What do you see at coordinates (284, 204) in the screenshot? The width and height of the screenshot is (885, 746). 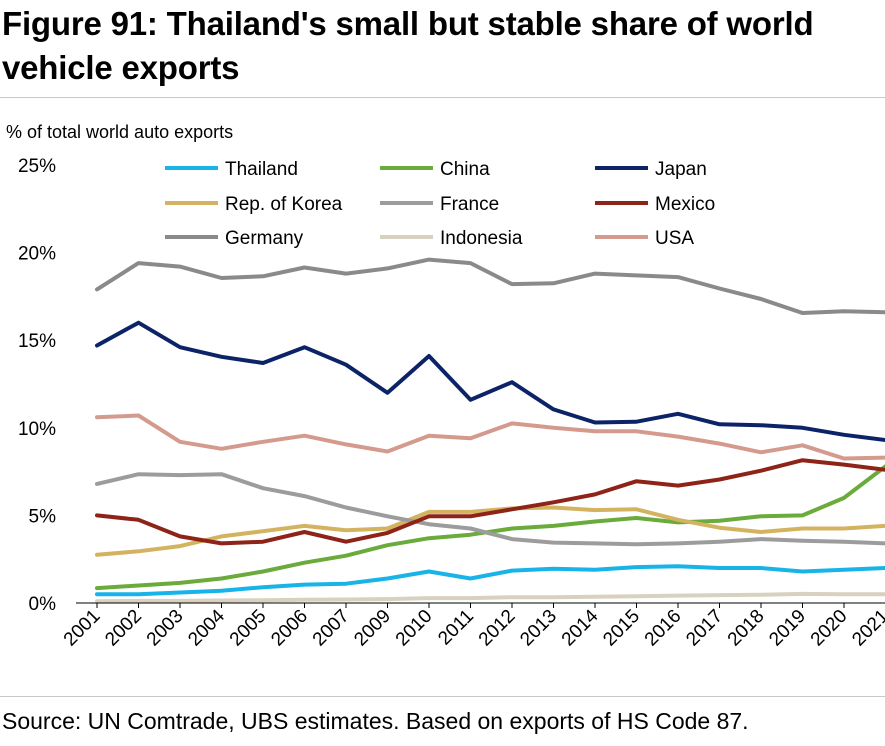 I see `legend-label: Rep. of Korea` at bounding box center [284, 204].